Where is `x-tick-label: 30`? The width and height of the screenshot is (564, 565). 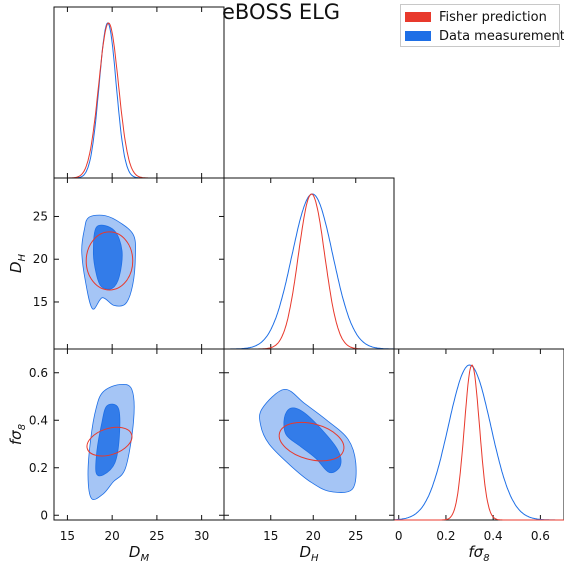
x-tick-label: 30 is located at coordinates (201, 536).